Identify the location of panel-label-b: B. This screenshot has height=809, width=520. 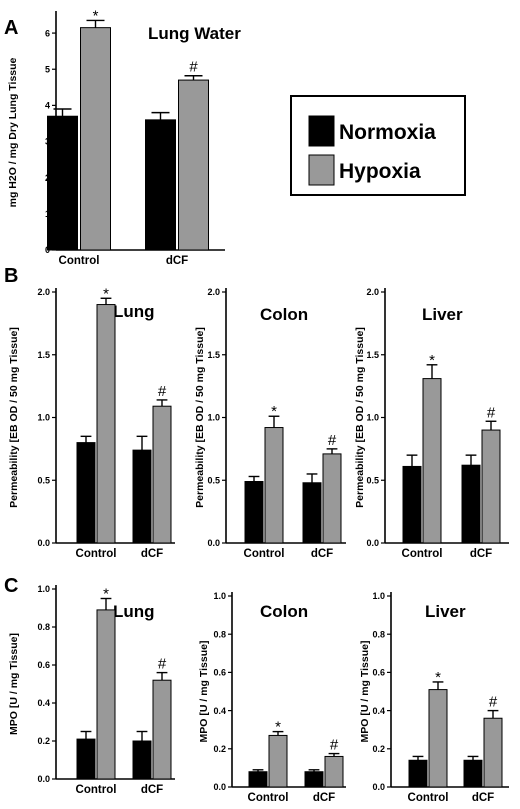
(11, 276).